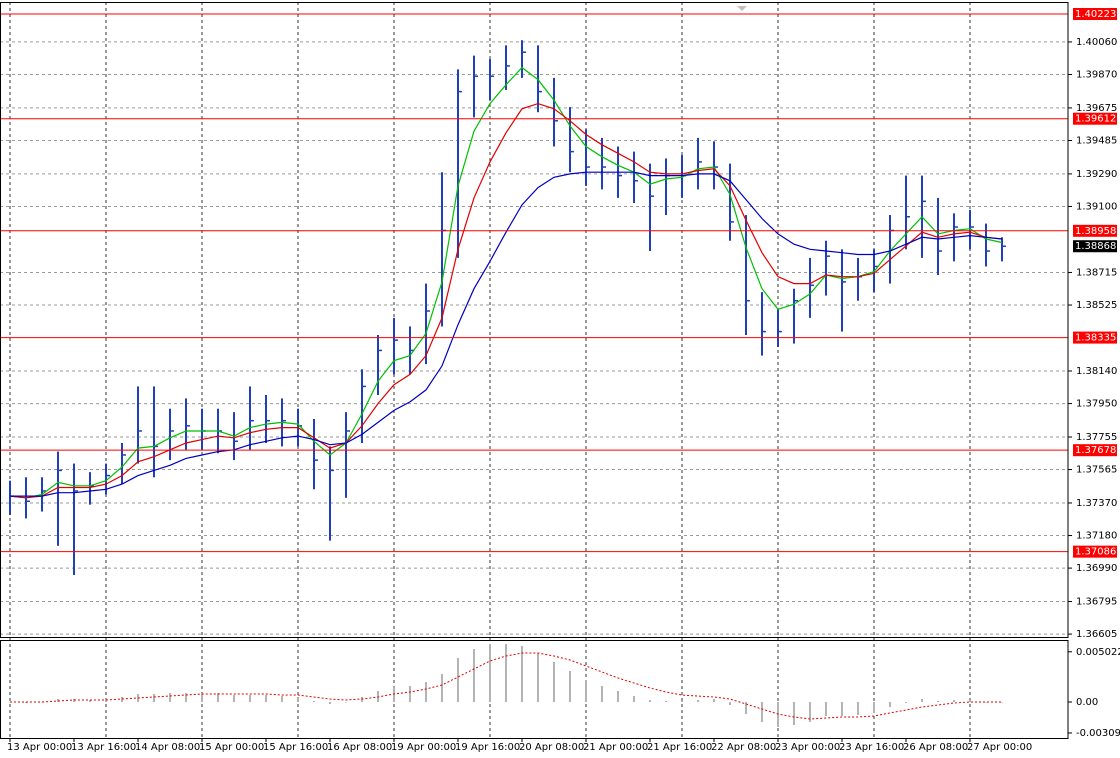 Image resolution: width=1120 pixels, height=758 pixels. What do you see at coordinates (743, 747) in the screenshot?
I see `x-tick-label: 22 Apr 08:00` at bounding box center [743, 747].